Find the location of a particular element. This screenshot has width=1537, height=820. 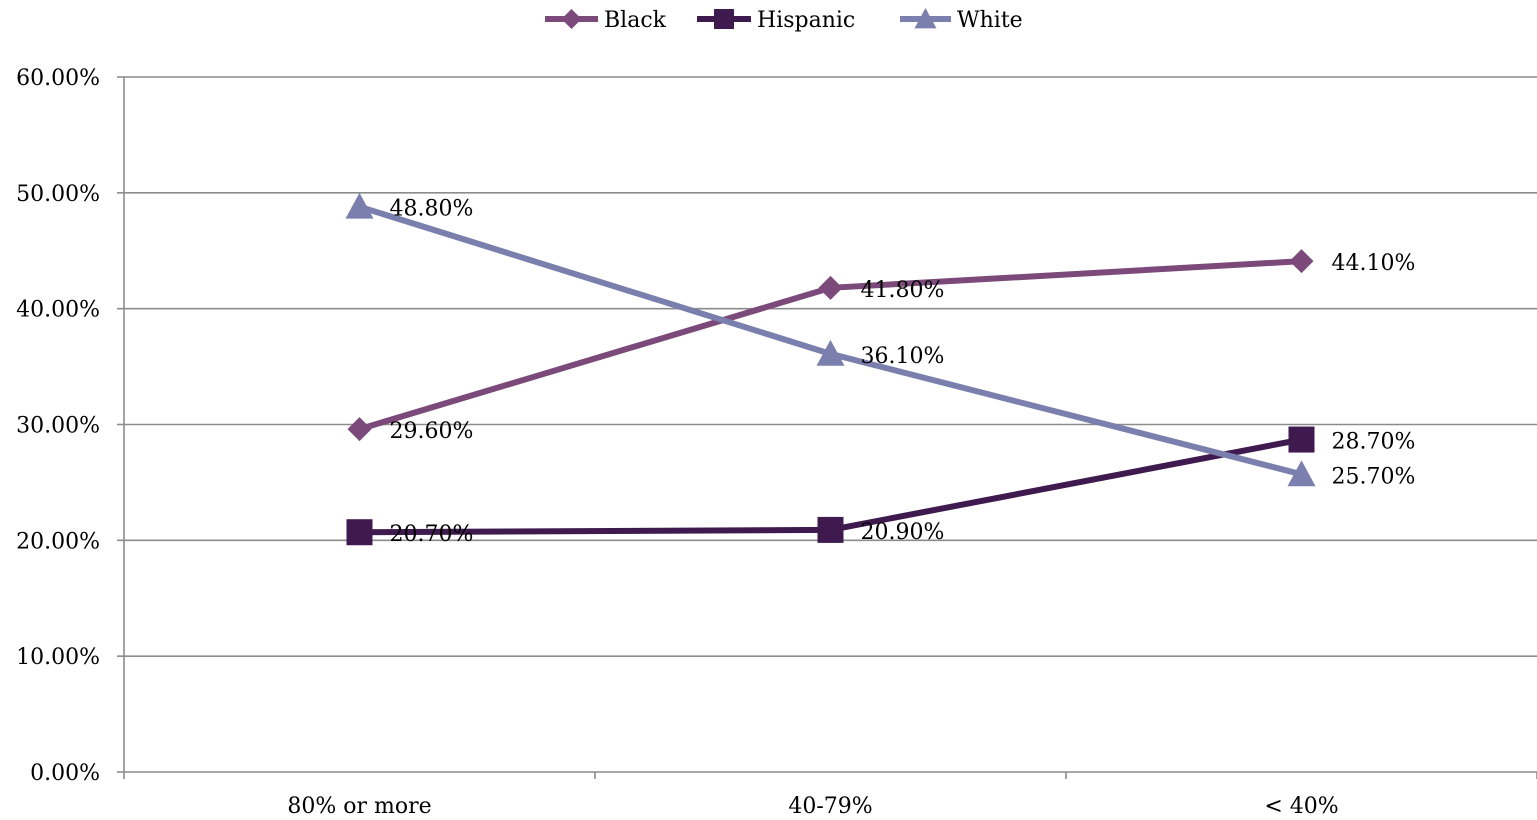

x-tick-label: < 40% is located at coordinates (1301, 806).